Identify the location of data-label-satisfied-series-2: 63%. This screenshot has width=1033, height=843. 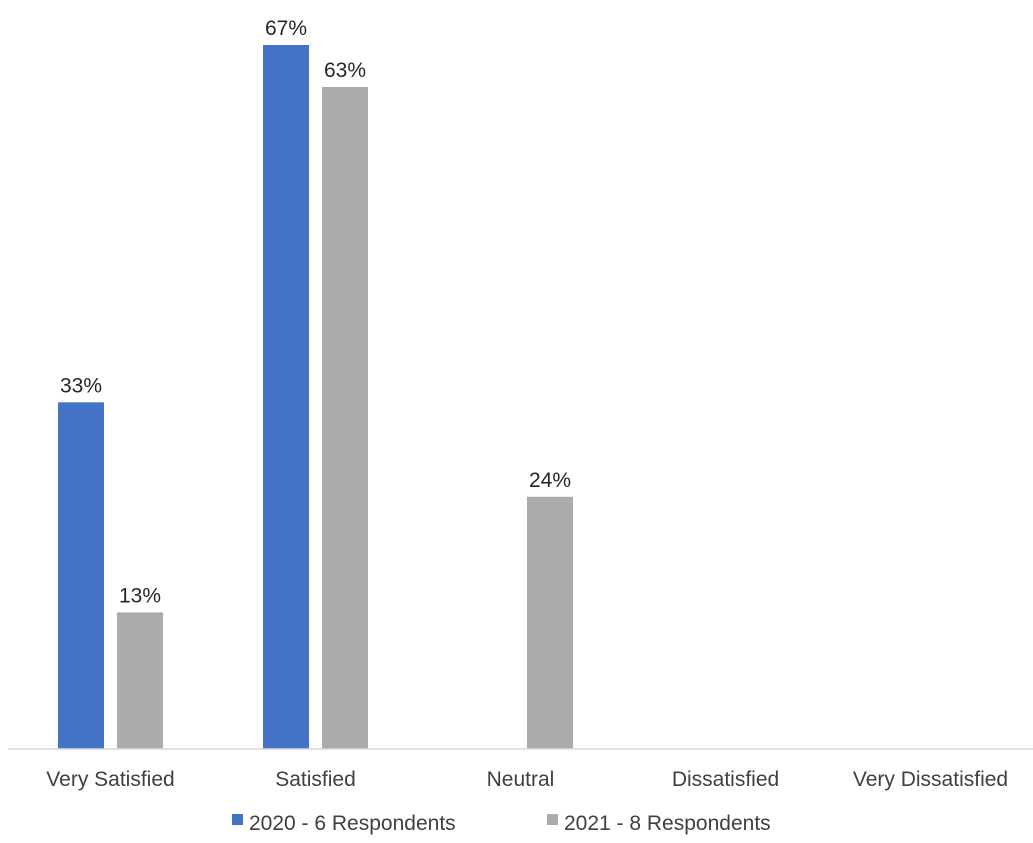
(345, 70).